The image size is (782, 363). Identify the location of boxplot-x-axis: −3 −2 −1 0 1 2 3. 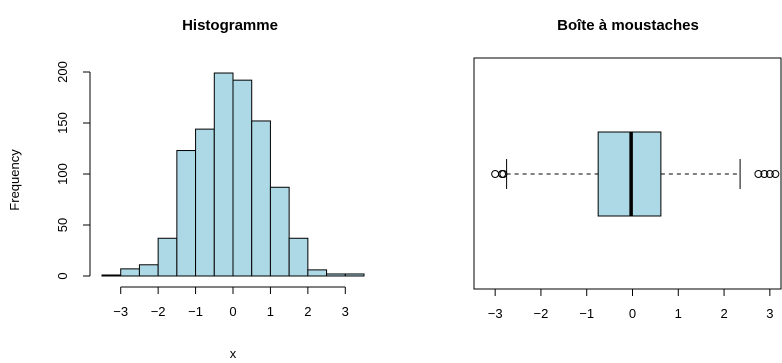
(630, 304).